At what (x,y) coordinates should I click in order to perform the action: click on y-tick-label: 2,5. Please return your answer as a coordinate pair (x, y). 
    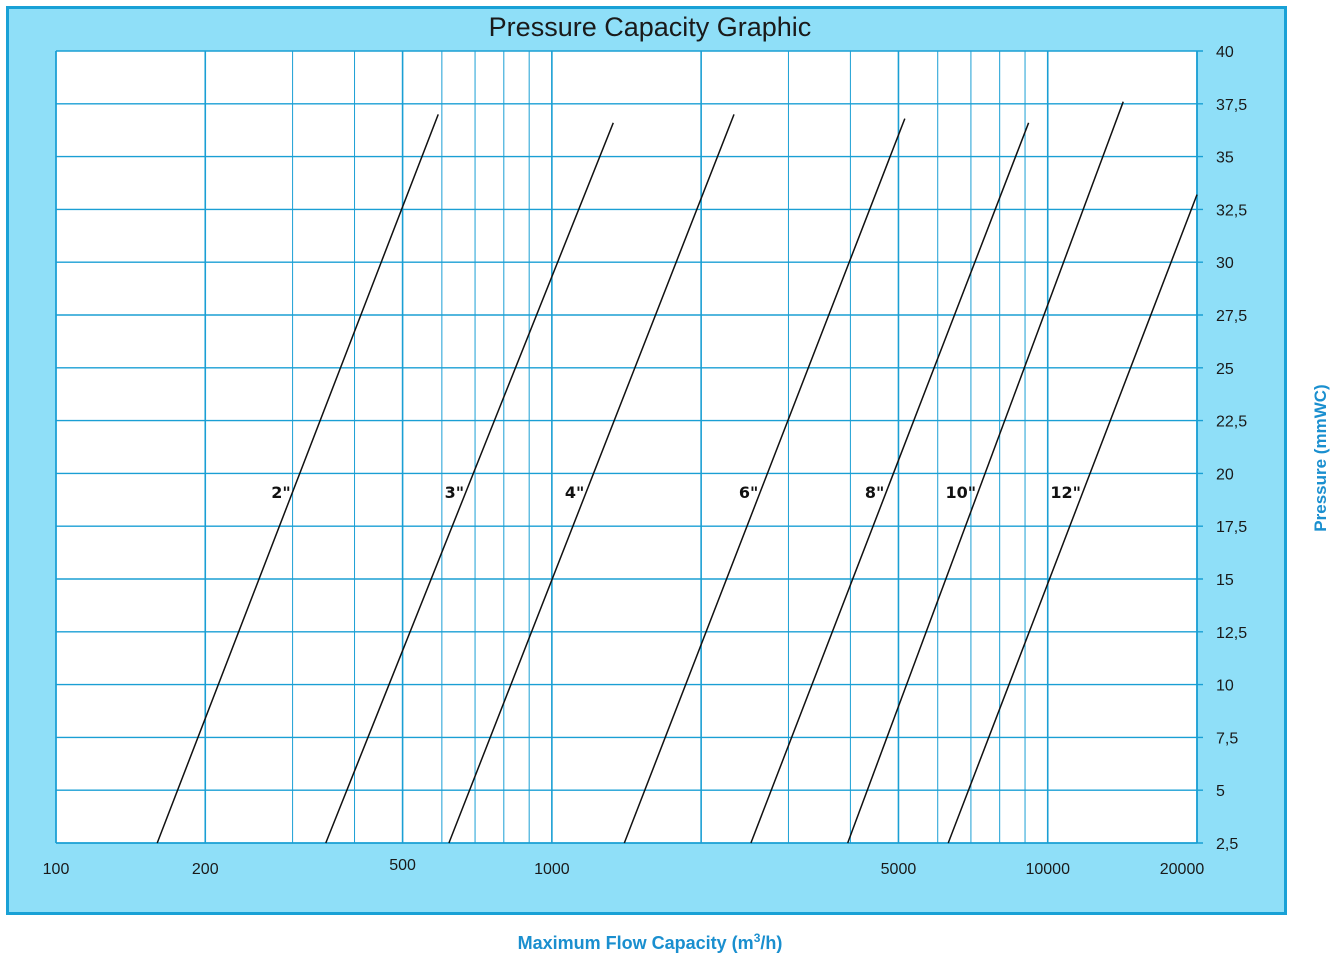
    Looking at the image, I should click on (1227, 844).